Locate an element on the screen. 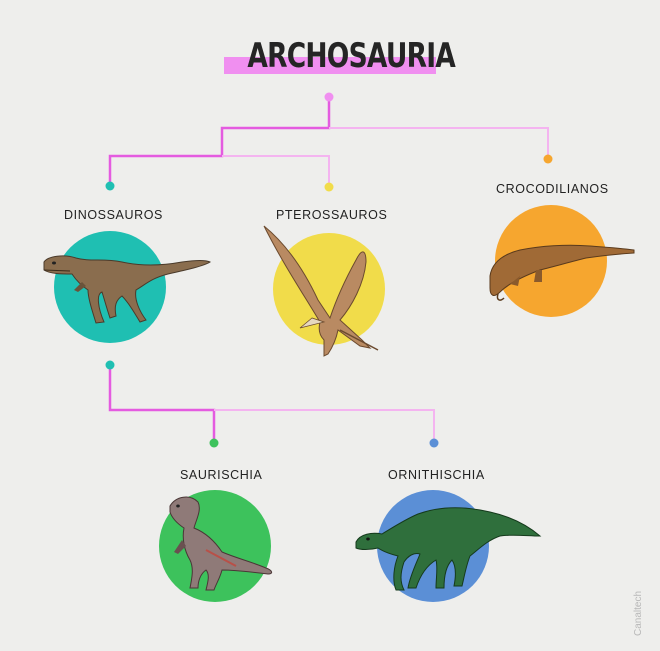  label-dinossauros: DINOSSAUROS is located at coordinates (113, 215).